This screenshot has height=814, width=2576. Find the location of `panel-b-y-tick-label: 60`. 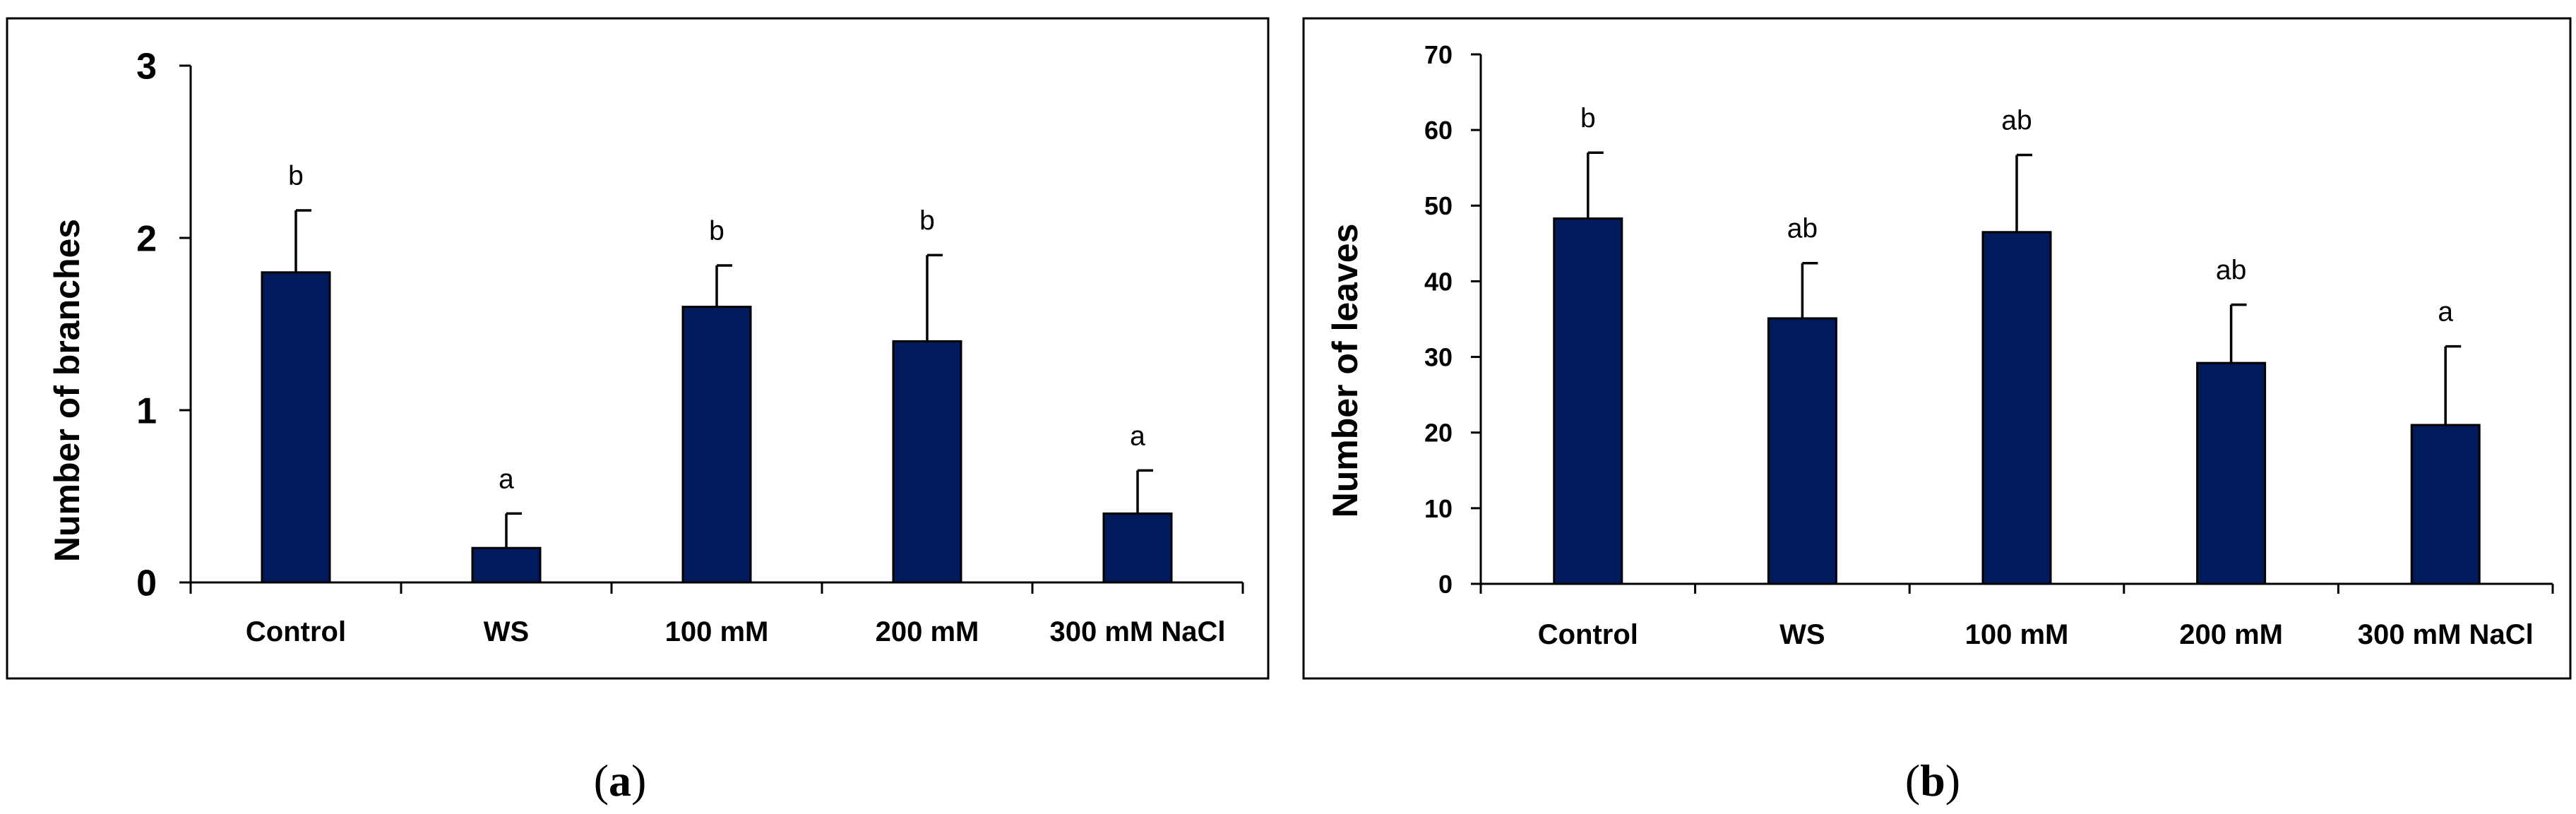

panel-b-y-tick-label: 60 is located at coordinates (1438, 130).